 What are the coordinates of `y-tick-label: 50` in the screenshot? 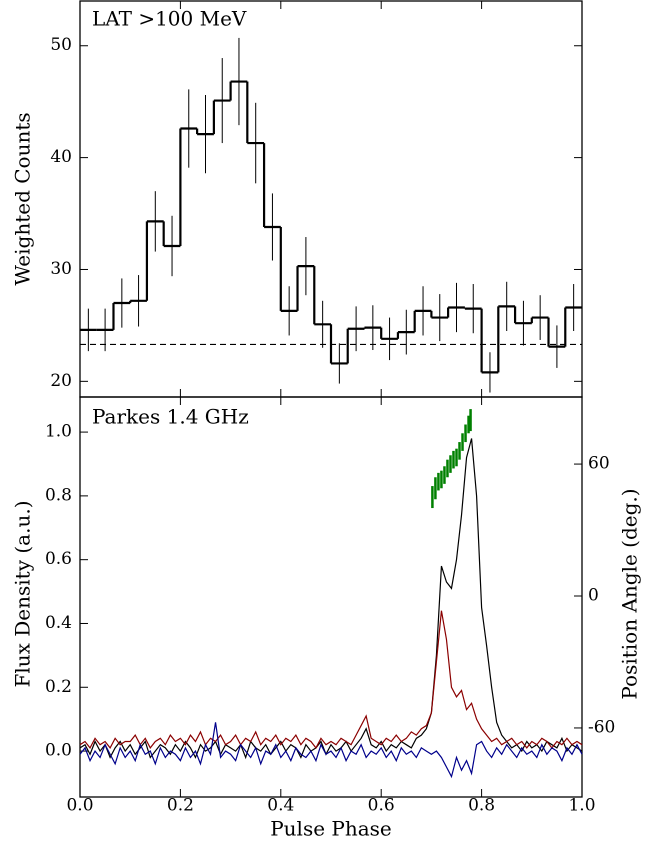 It's located at (61, 45).